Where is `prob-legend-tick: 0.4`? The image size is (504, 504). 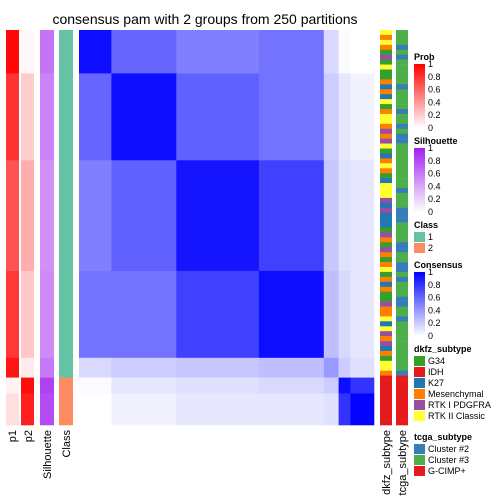 prob-legend-tick: 0.4 is located at coordinates (434, 102).